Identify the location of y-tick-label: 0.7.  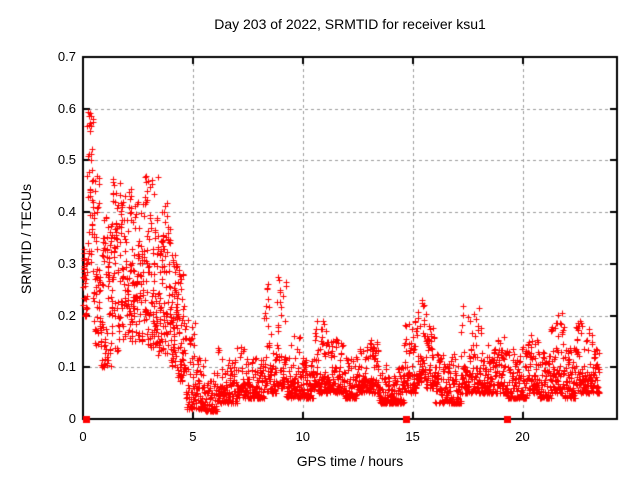
(66, 56).